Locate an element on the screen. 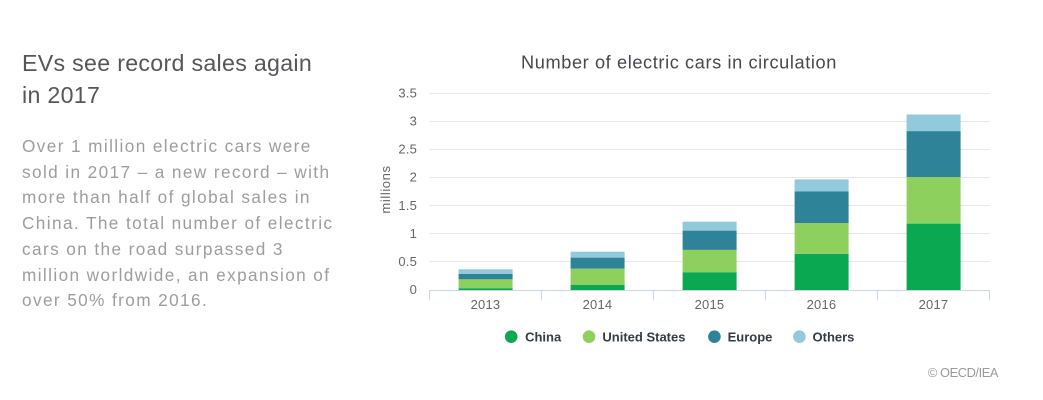 This screenshot has width=1043, height=400. svg-text: United States is located at coordinates (643, 337).